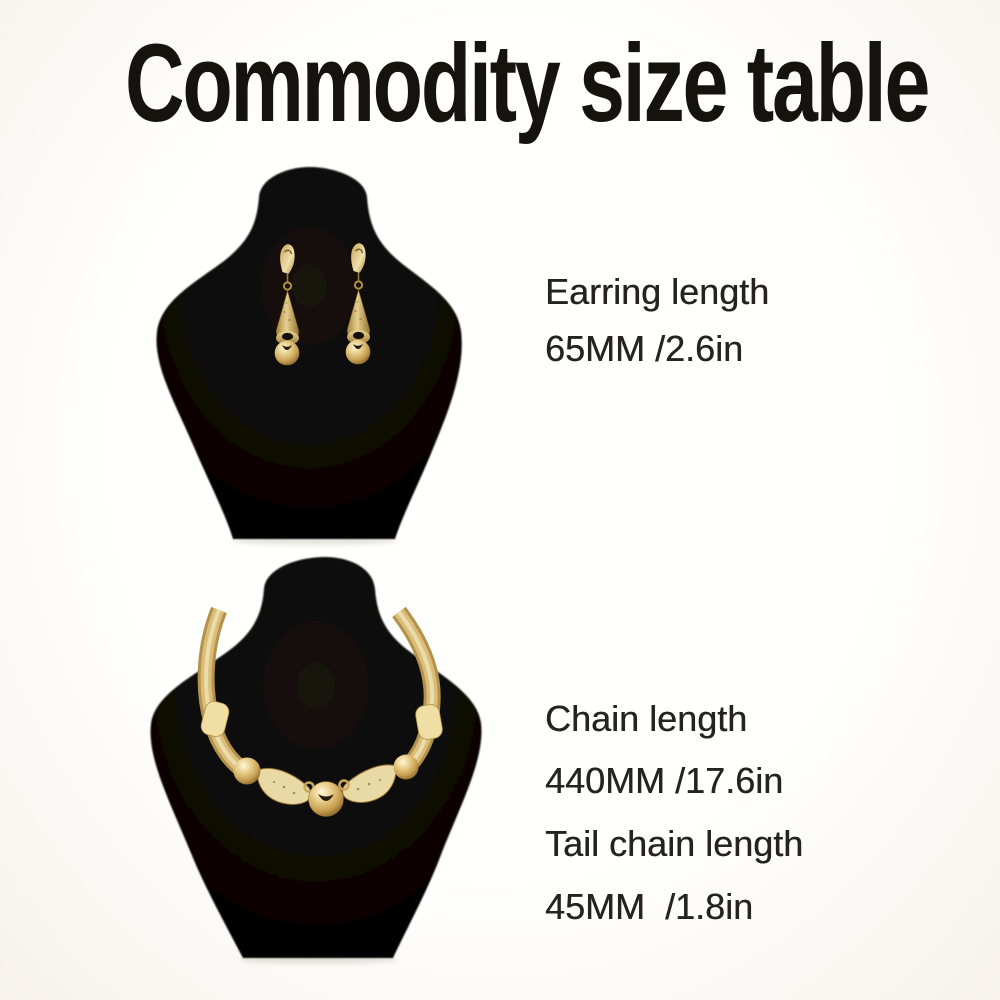 The width and height of the screenshot is (1000, 1000). Describe the element at coordinates (320, 711) in the screenshot. I see `gold-necklace` at that location.